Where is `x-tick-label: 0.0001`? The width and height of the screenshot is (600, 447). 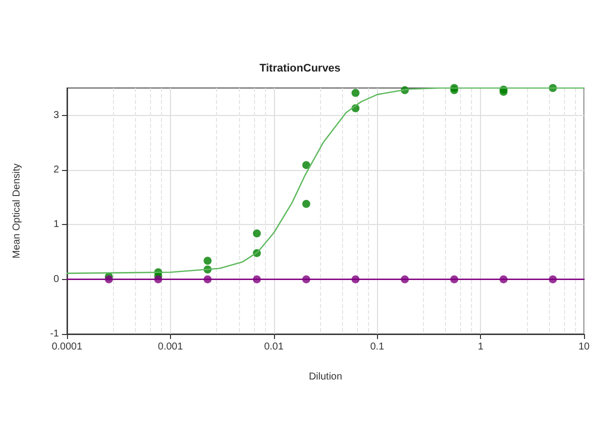
x-tick-label: 0.0001 is located at coordinates (67, 347).